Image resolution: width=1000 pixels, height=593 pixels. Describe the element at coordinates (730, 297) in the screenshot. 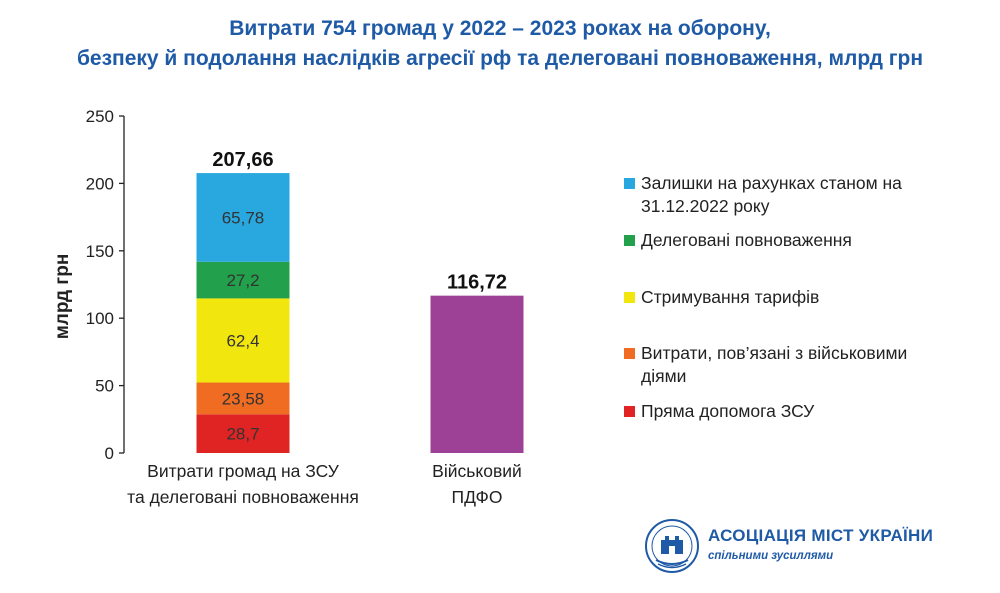

I see `legend-label: Стримування тарифів` at that location.